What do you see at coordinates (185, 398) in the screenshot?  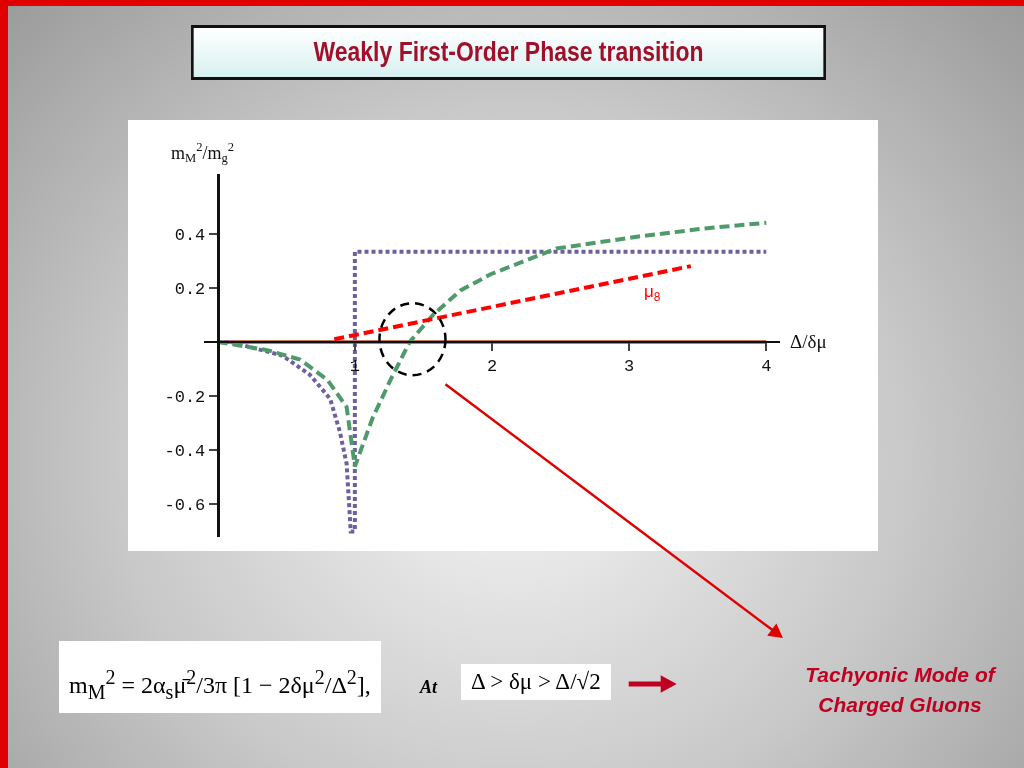 I see `y-tick-label: -0.2` at bounding box center [185, 398].